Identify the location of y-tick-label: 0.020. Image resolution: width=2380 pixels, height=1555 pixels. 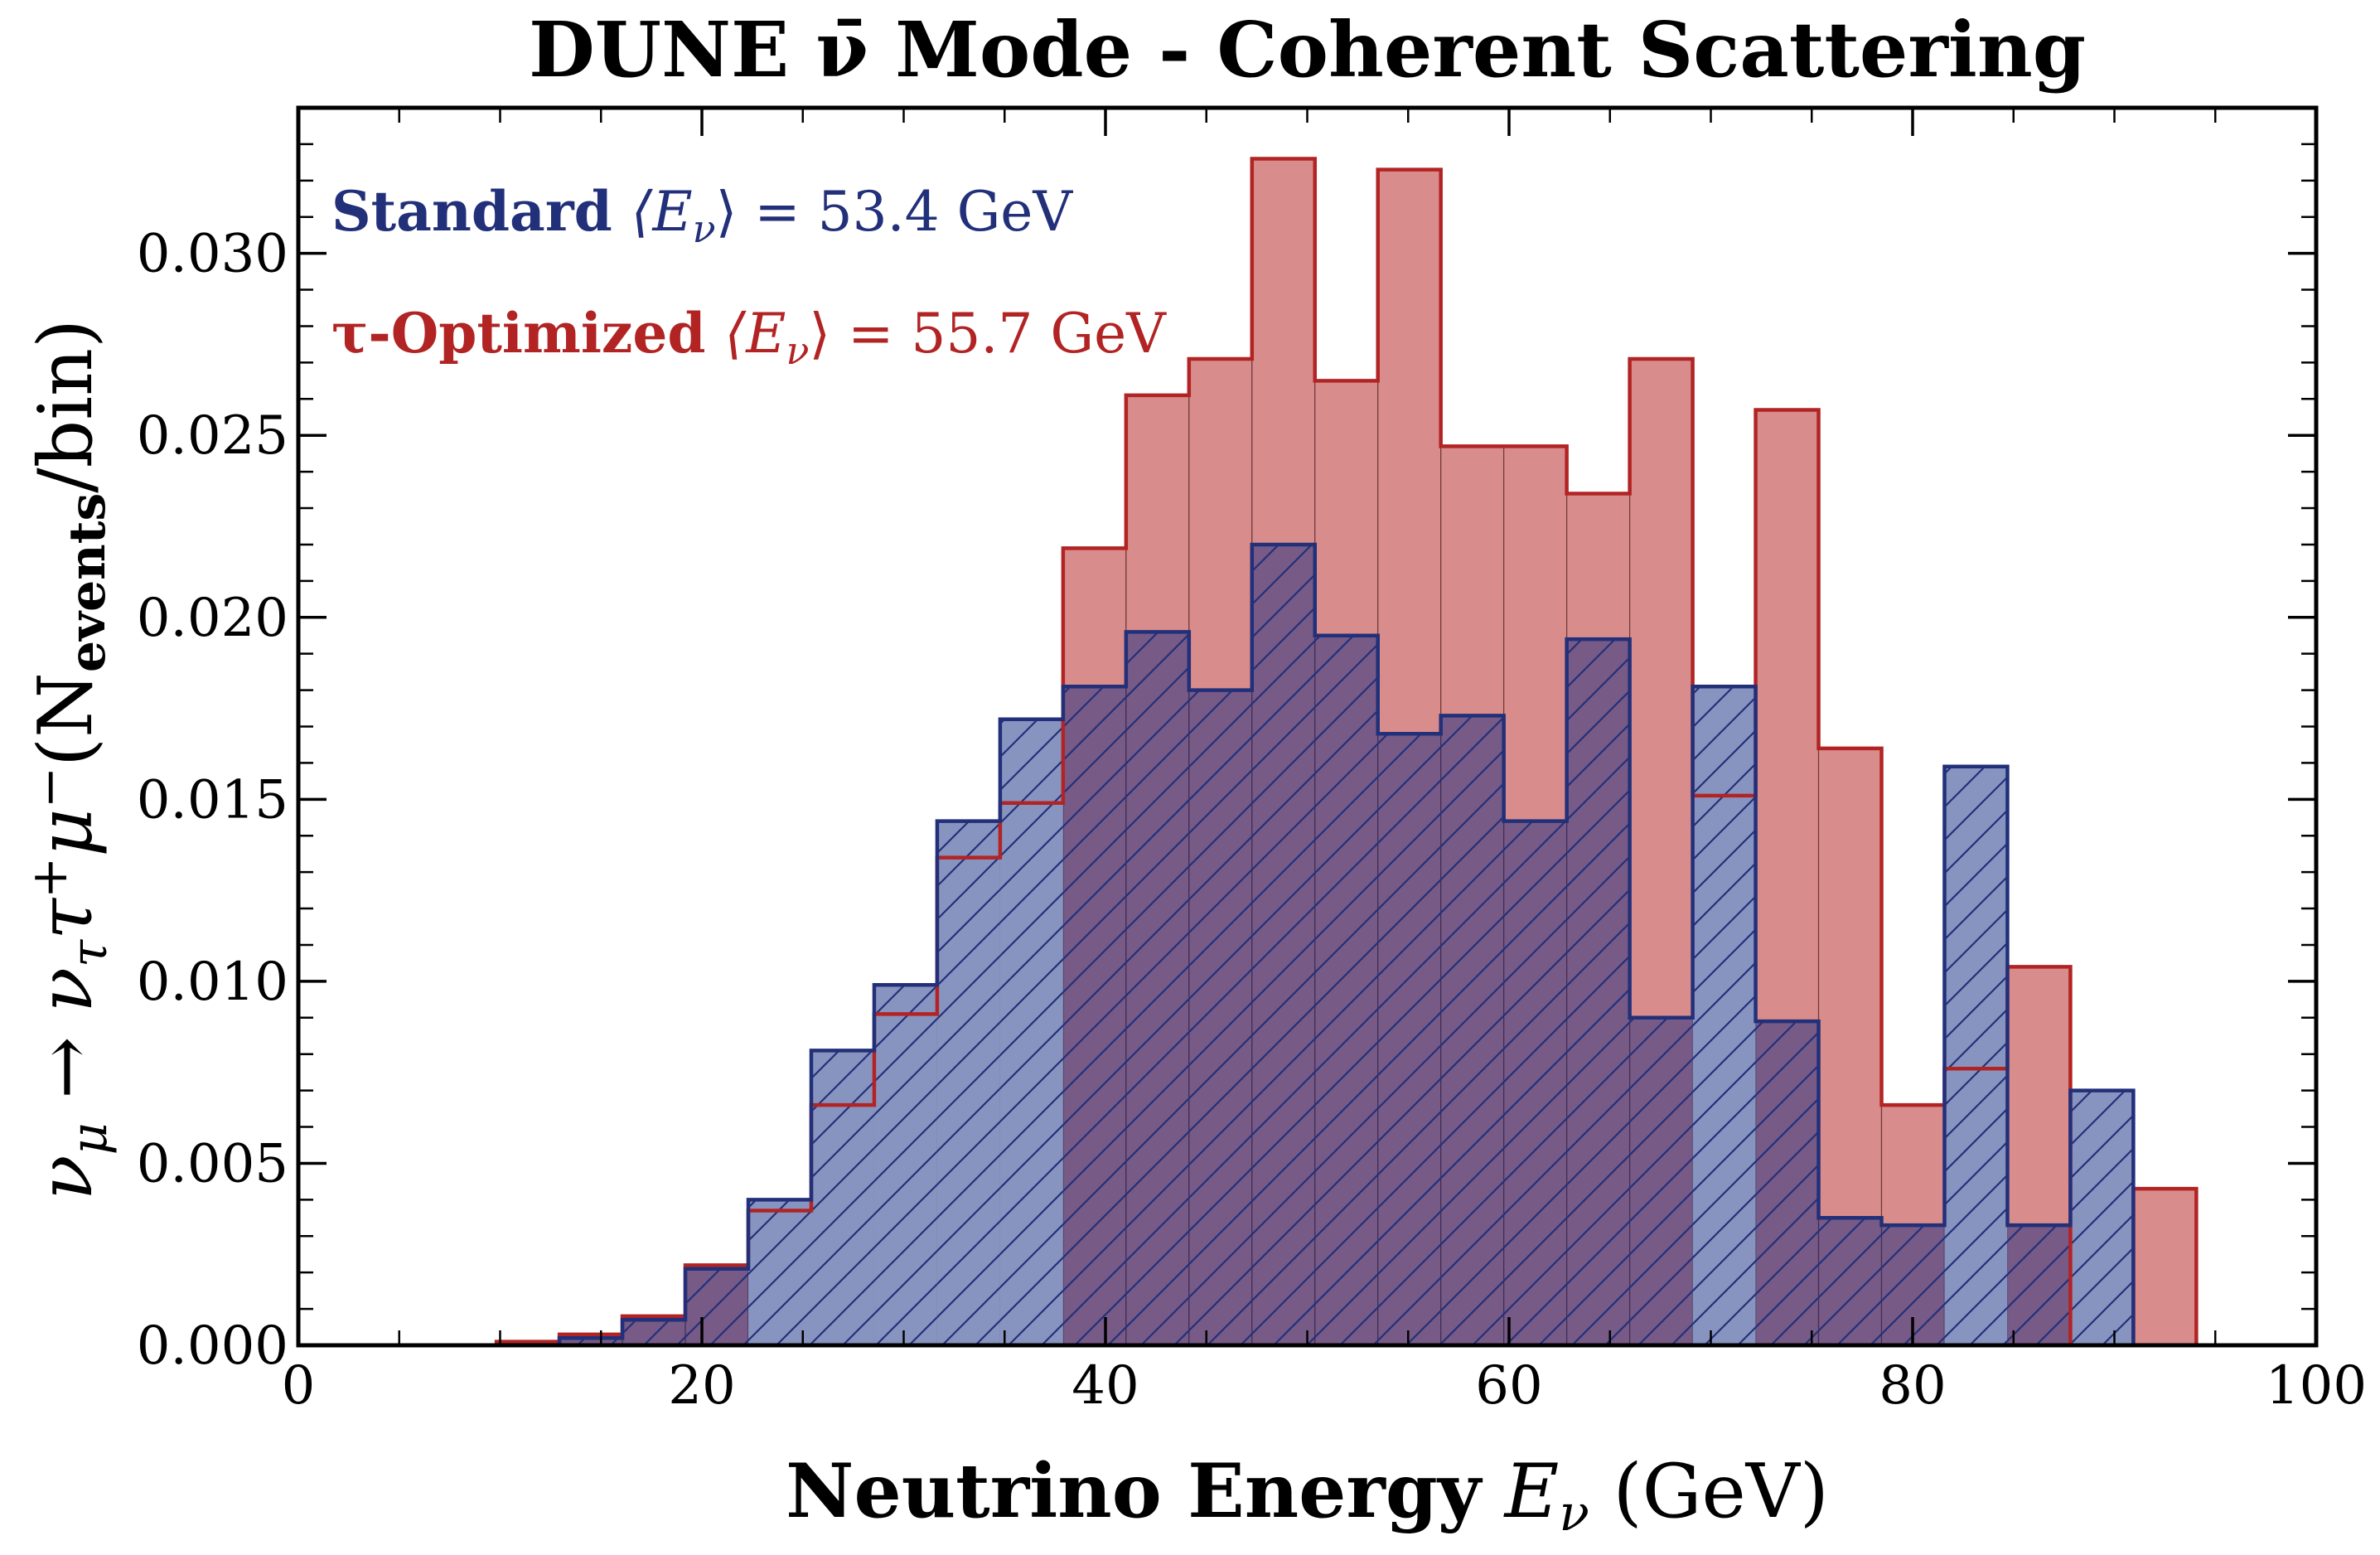
(212, 618).